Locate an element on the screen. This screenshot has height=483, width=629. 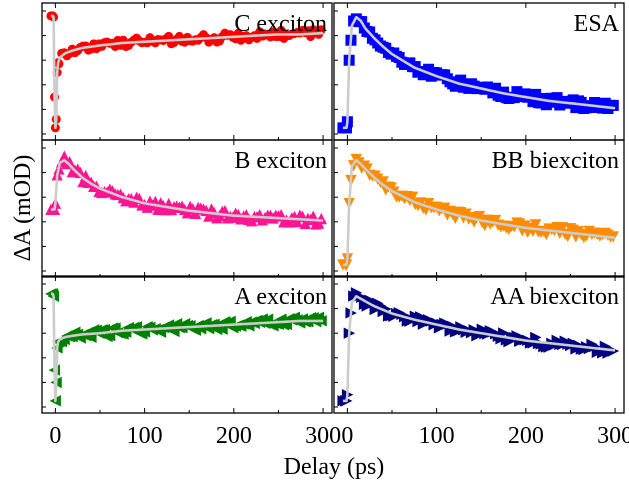
panel-label: A exciton is located at coordinates (280, 297).